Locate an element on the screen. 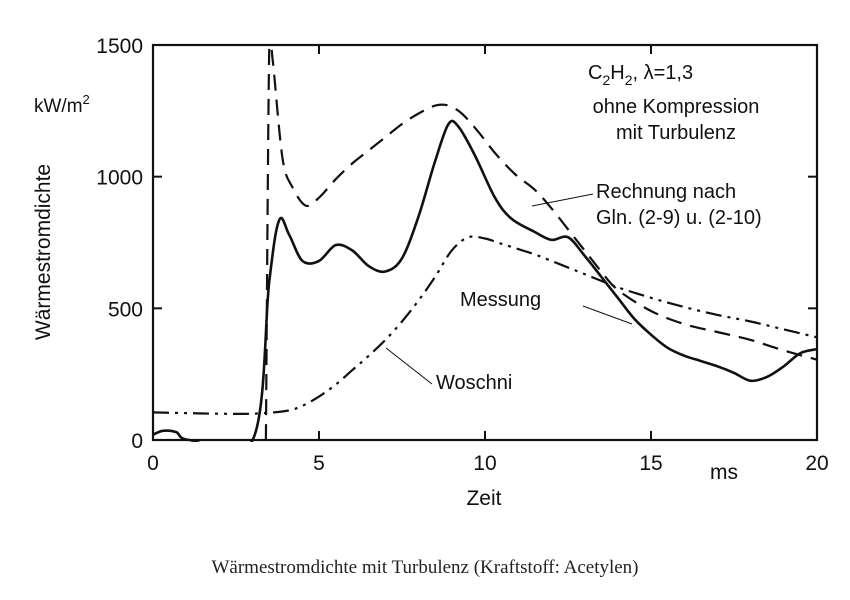 Image resolution: width=850 pixels, height=600 pixels. annotation-woschni: Woschni is located at coordinates (474, 383).